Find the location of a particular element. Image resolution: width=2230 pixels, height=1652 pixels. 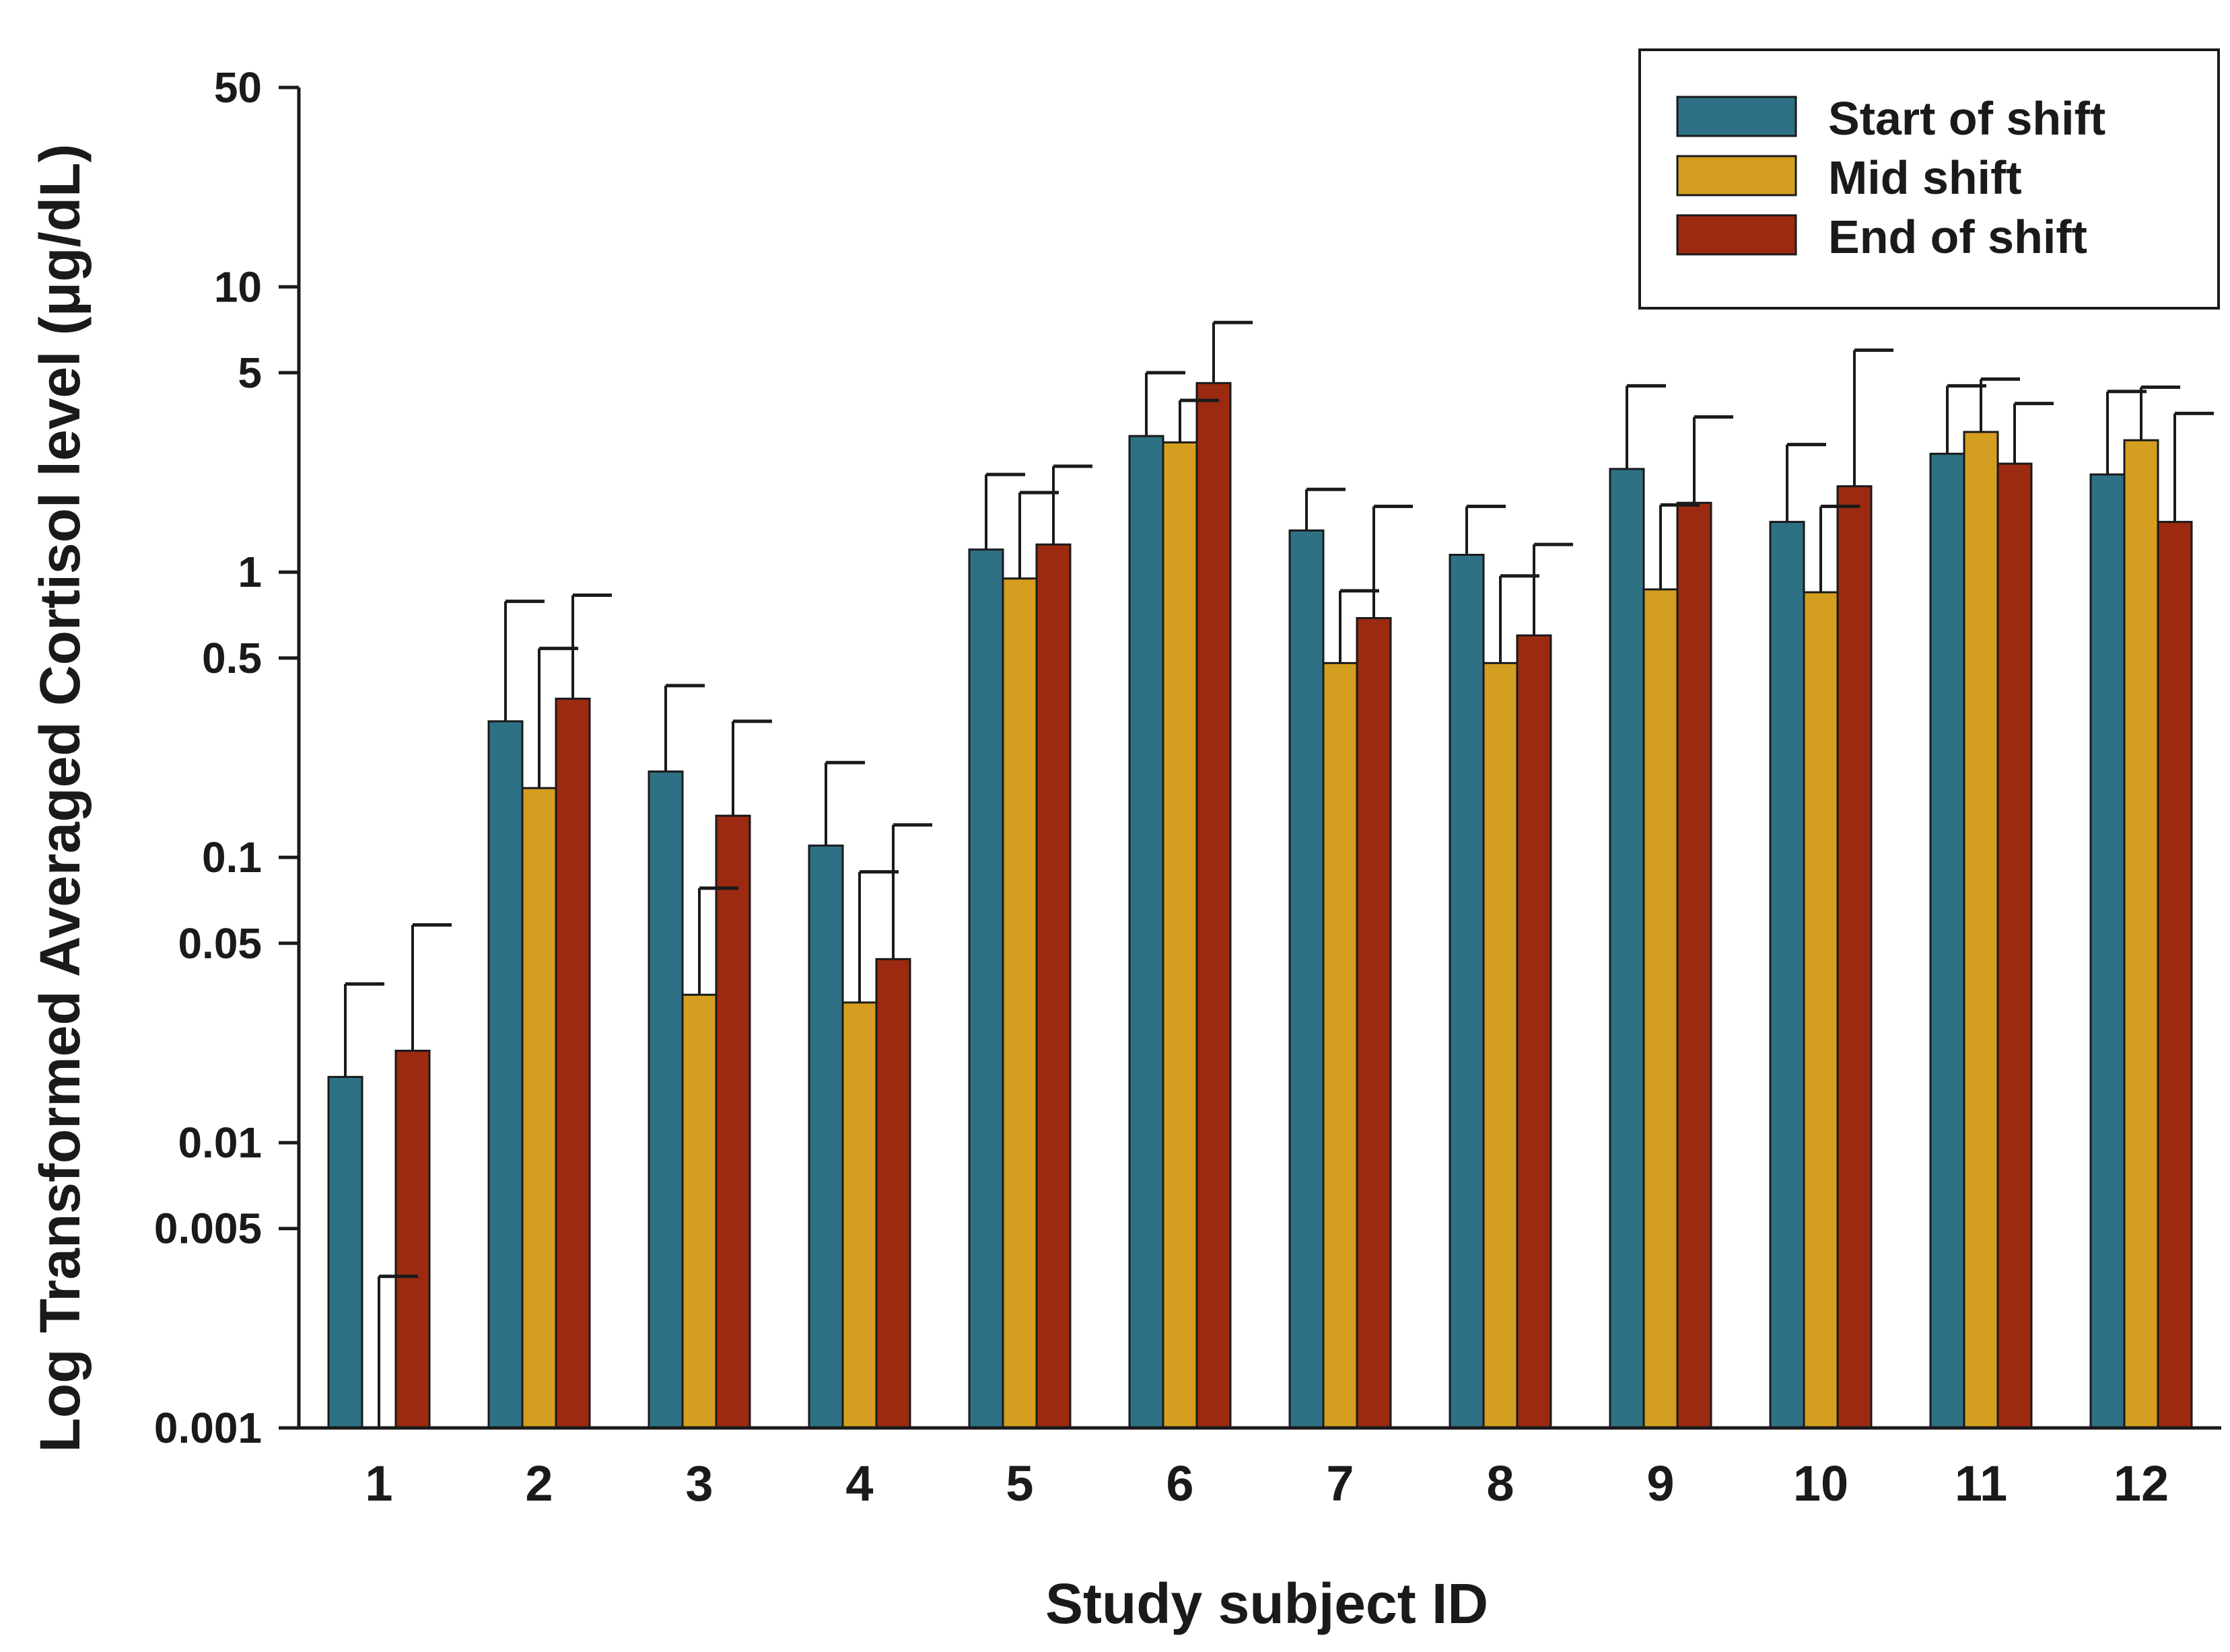

x-tick-label: 8 is located at coordinates (1500, 1483).